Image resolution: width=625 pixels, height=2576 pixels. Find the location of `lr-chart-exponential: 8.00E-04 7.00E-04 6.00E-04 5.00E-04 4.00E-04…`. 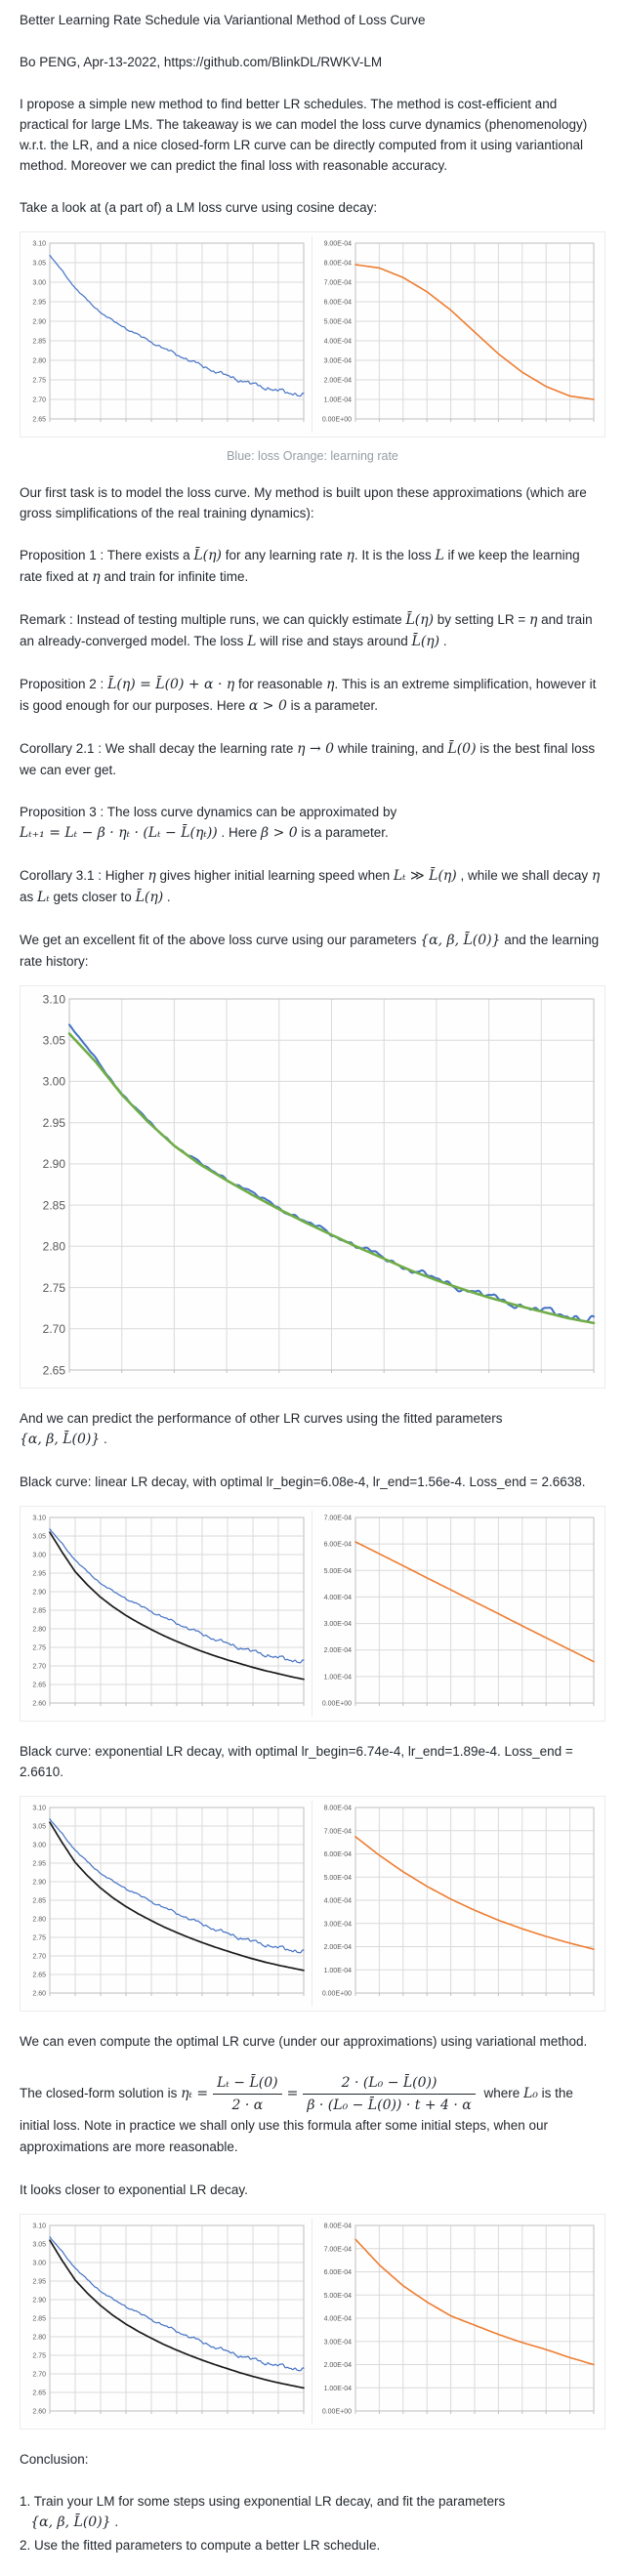

lr-chart-exponential: 8.00E-04 7.00E-04 6.00E-04 5.00E-04 4.00E-04… is located at coordinates (457, 1904).